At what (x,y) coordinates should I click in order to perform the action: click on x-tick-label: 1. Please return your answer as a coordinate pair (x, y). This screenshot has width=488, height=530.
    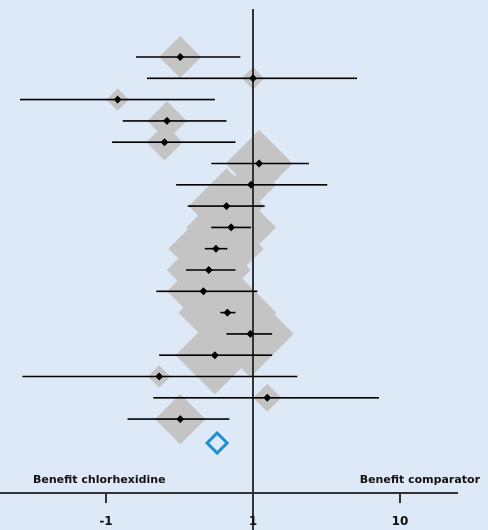
    Looking at the image, I should click on (253, 521).